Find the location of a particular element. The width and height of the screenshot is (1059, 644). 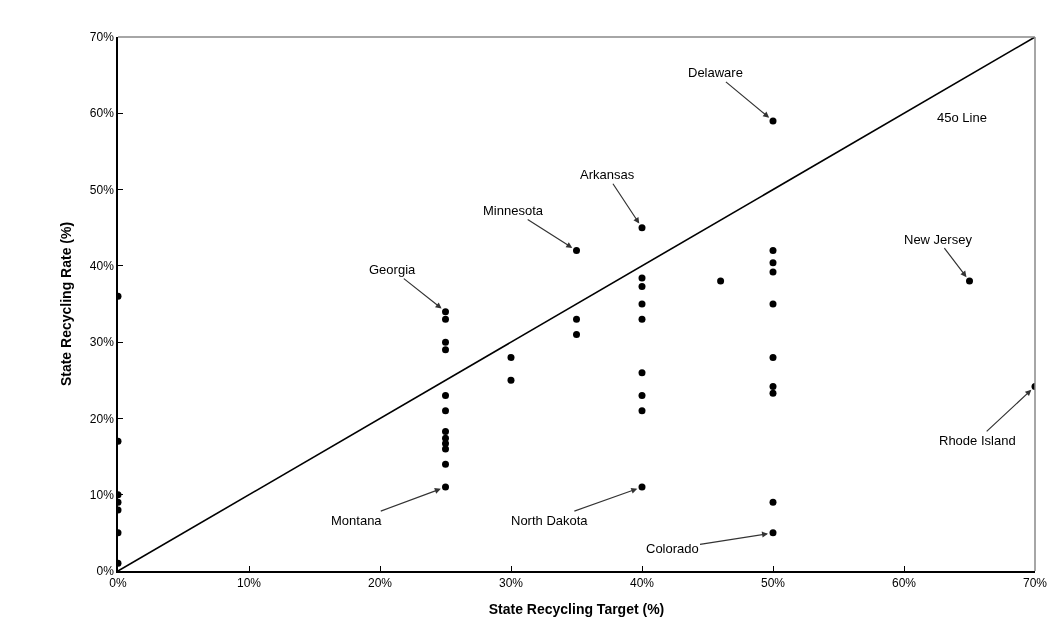

x-tick-label: 30% is located at coordinates (511, 583).